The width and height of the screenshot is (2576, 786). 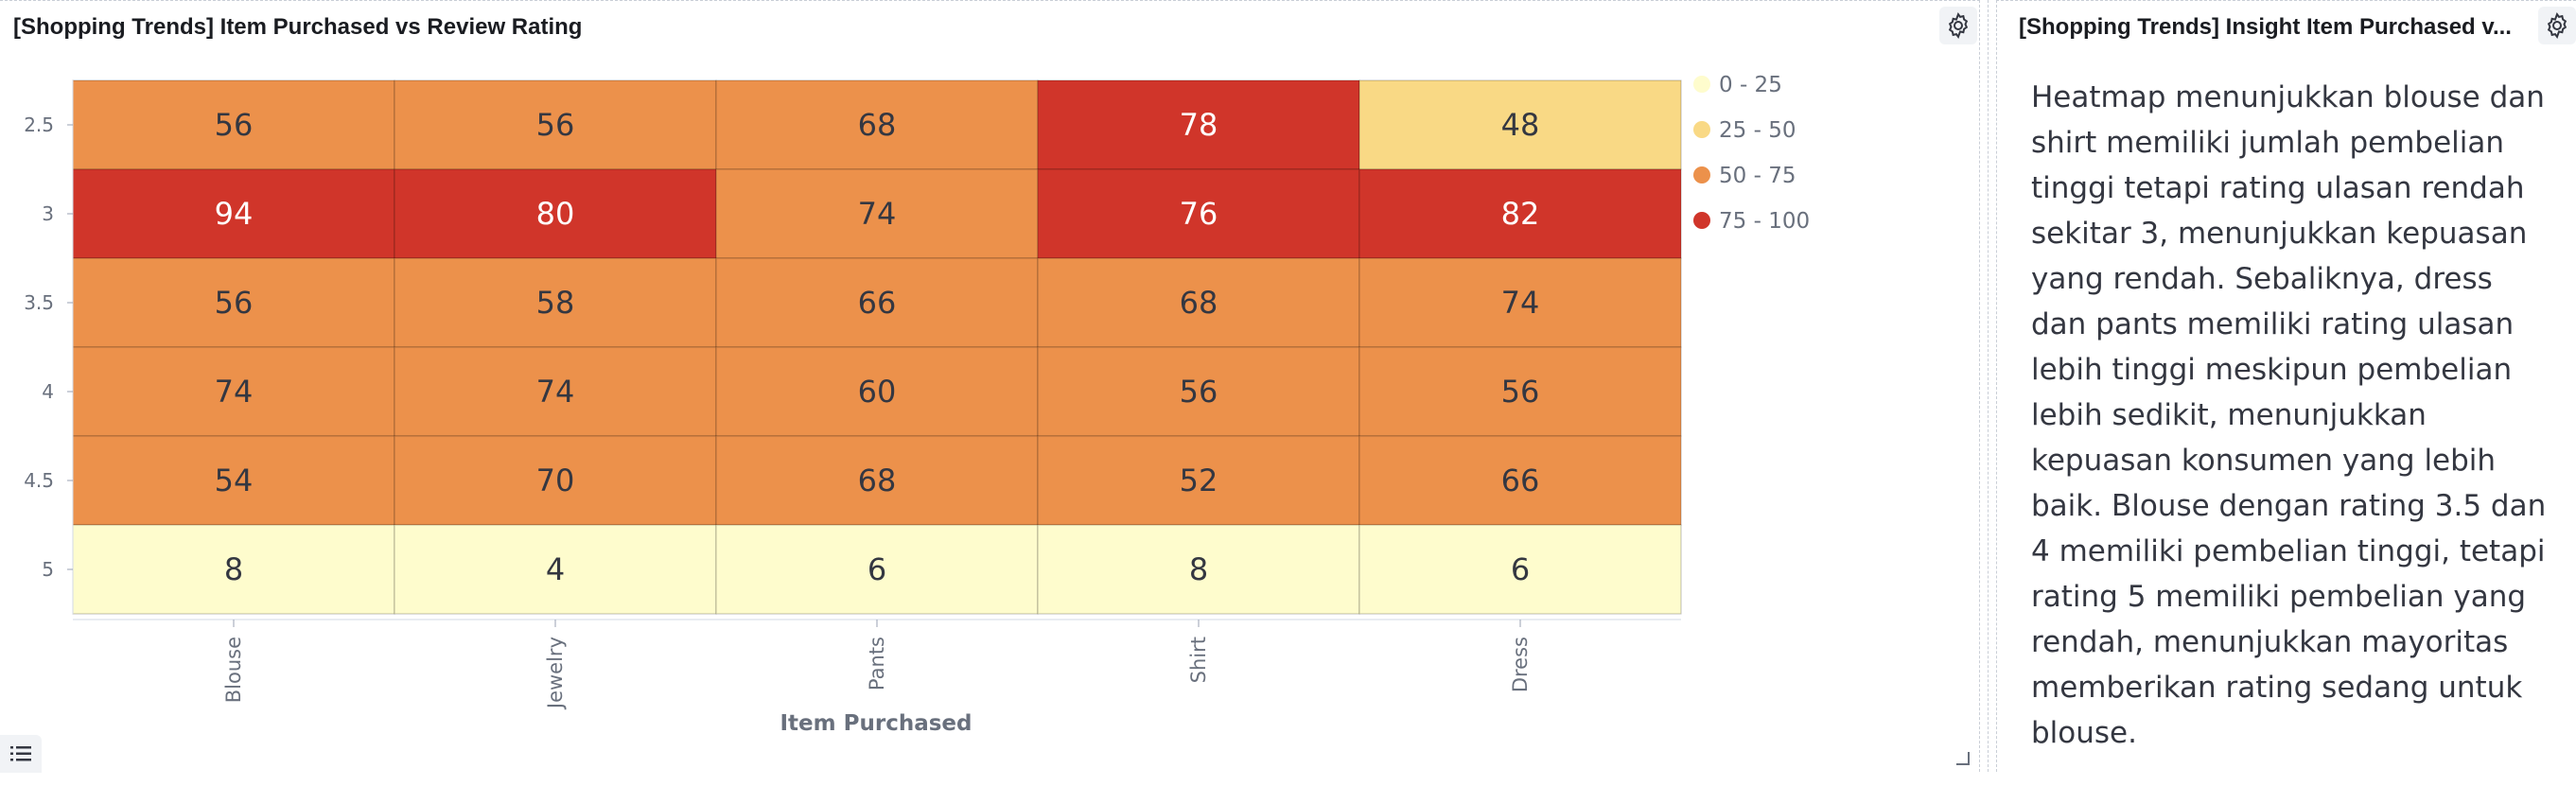 What do you see at coordinates (877, 663) in the screenshot?
I see `x-tick-label: Pants` at bounding box center [877, 663].